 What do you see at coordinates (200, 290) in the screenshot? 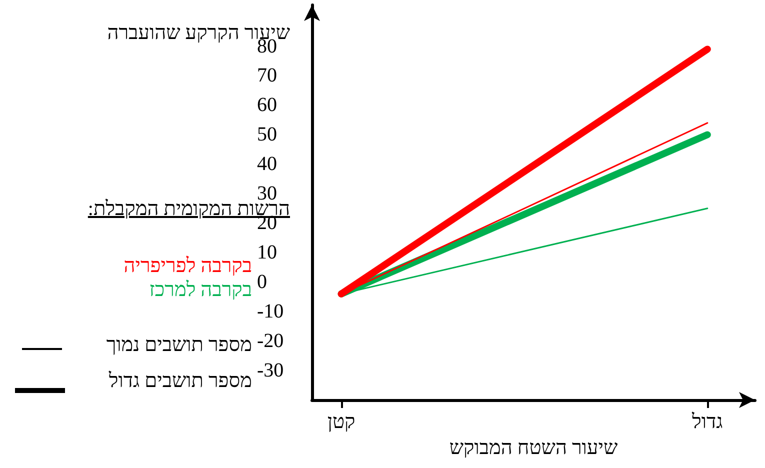
I see `text: בקרבה למרכז` at bounding box center [200, 290].